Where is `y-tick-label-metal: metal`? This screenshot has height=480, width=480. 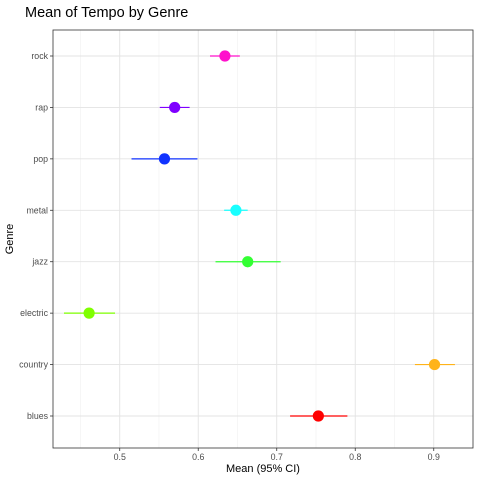
y-tick-label-metal: metal is located at coordinates (37, 210).